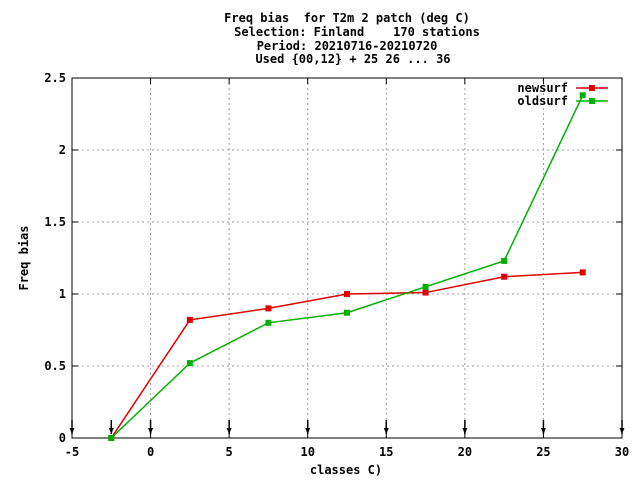  What do you see at coordinates (357, 32) in the screenshot?
I see `title-line-2: Selection: Finland 170 stations` at bounding box center [357, 32].